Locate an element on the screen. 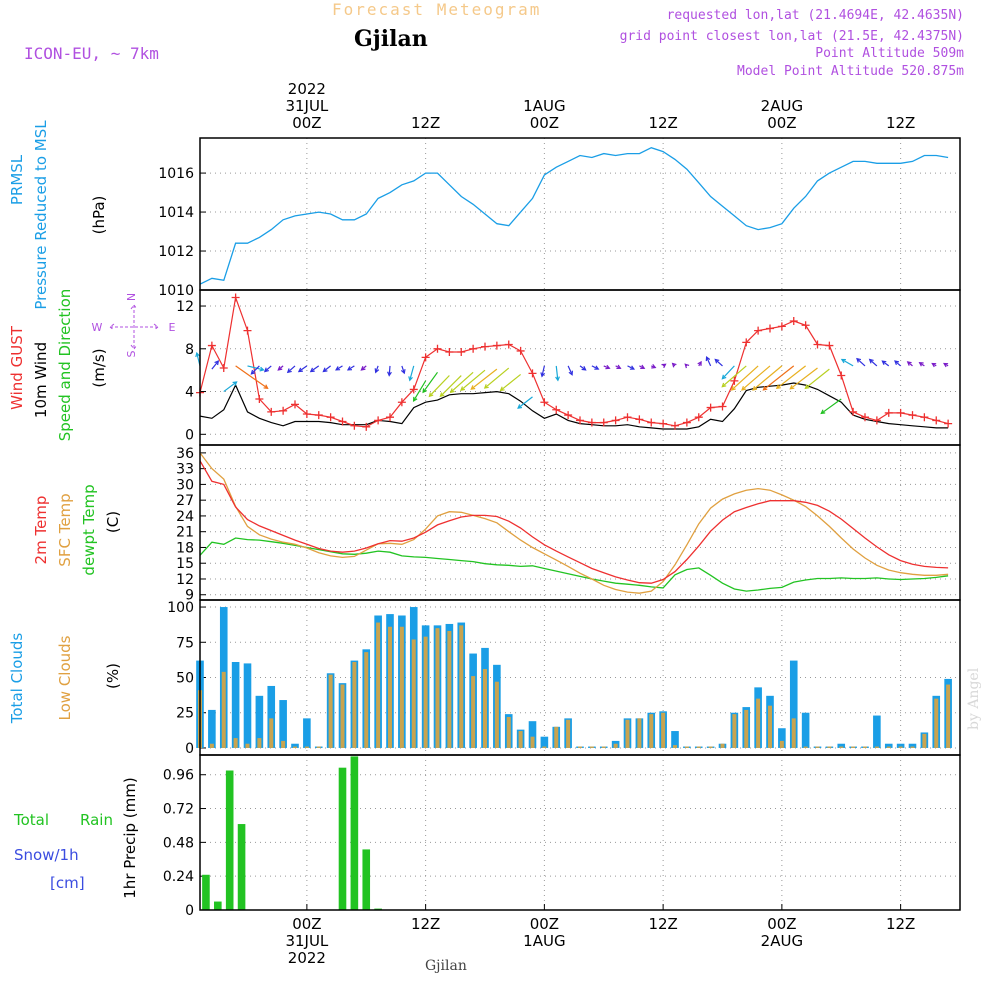 The width and height of the screenshot is (1000, 1000). bottom-time-label-2-0: 00Z is located at coordinates (544, 924).